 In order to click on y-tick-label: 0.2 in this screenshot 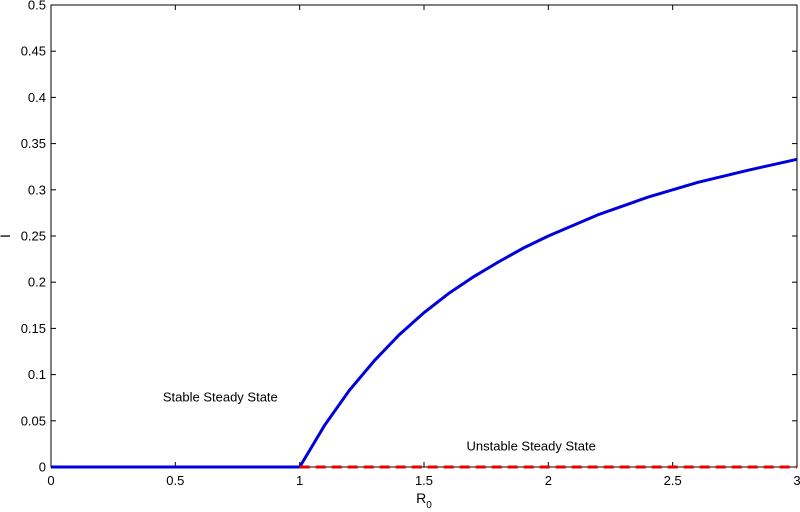, I will do `click(37, 282)`.